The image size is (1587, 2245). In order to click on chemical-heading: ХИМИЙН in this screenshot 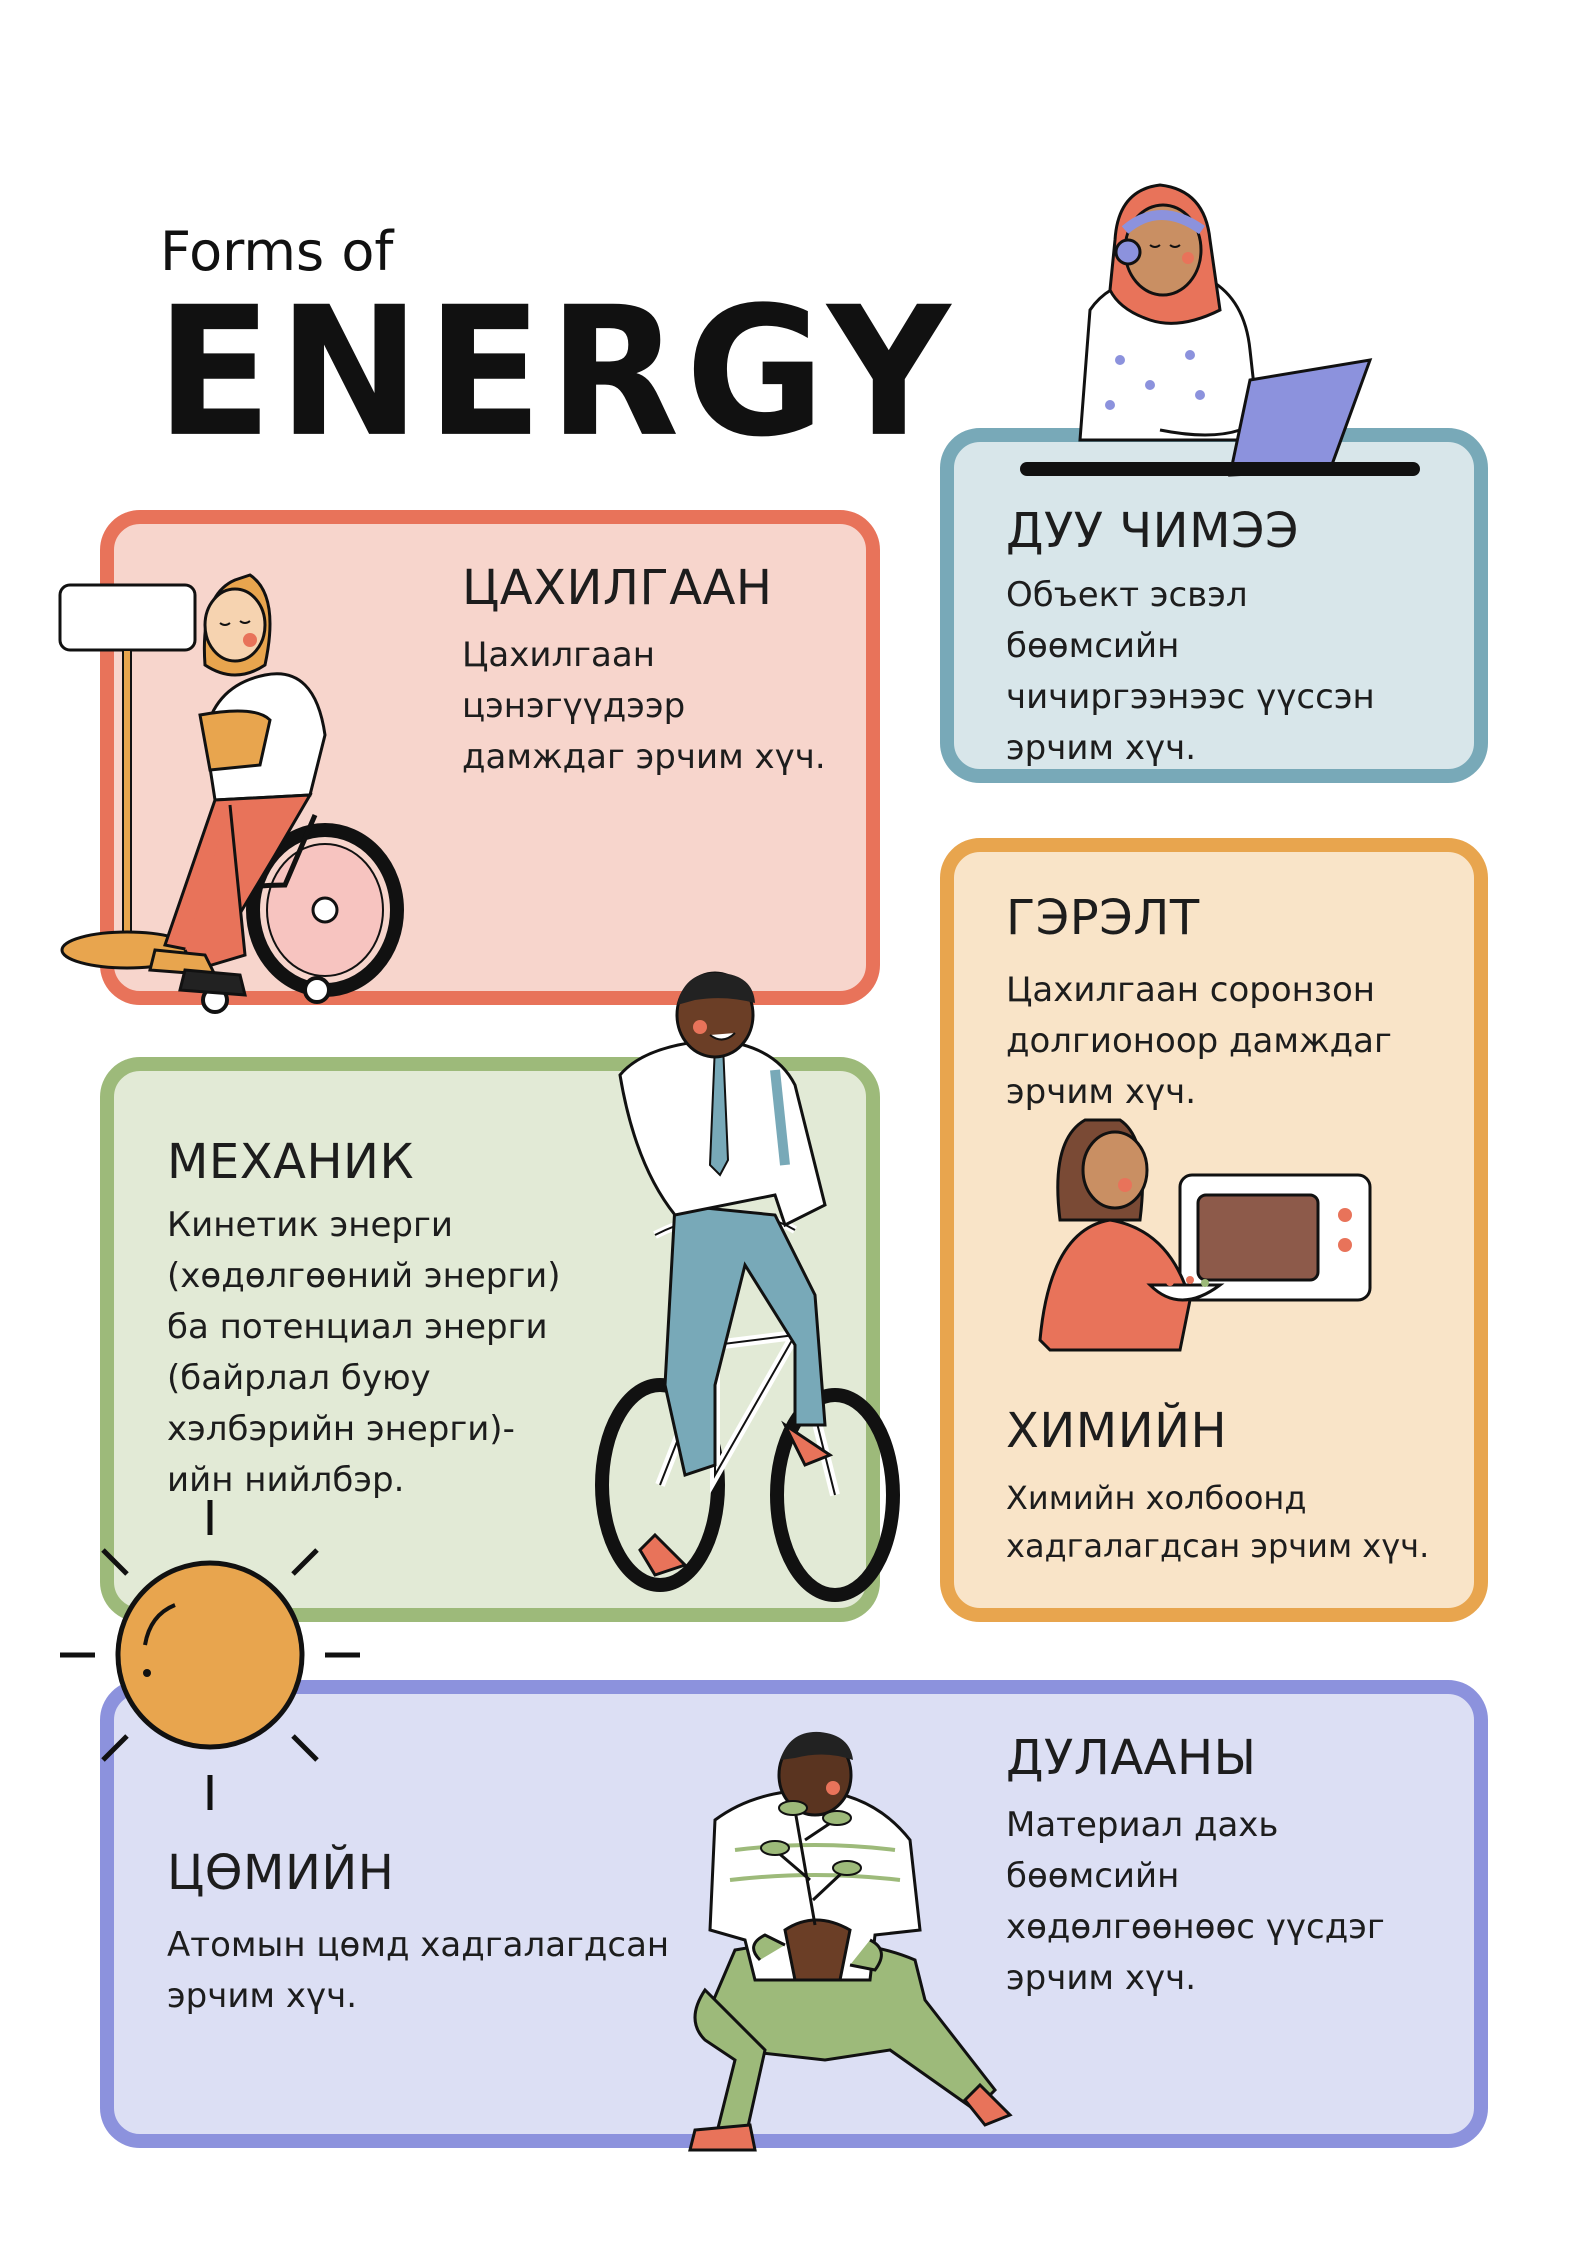, I will do `click(1117, 1431)`.